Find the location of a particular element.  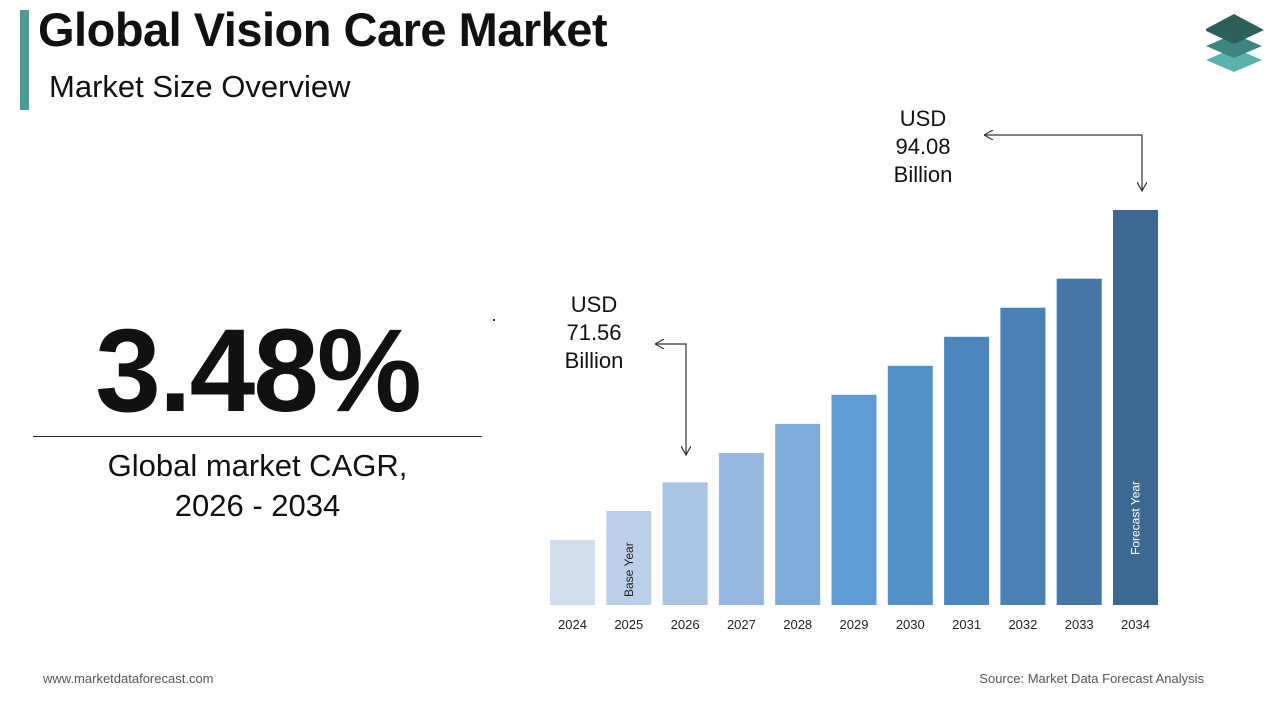

bar-2029 is located at coordinates (854, 499).